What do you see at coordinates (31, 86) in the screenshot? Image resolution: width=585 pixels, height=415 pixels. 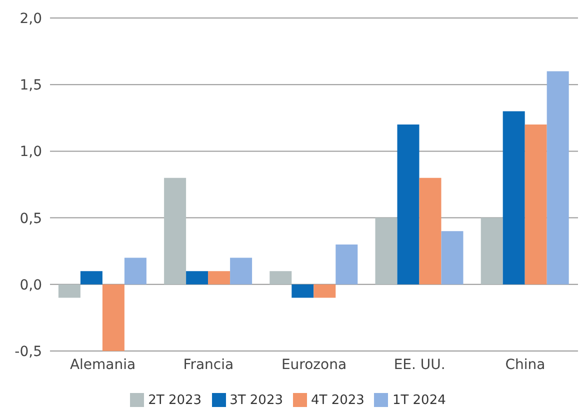 I see `y-tick-label: 1,5` at bounding box center [31, 86].